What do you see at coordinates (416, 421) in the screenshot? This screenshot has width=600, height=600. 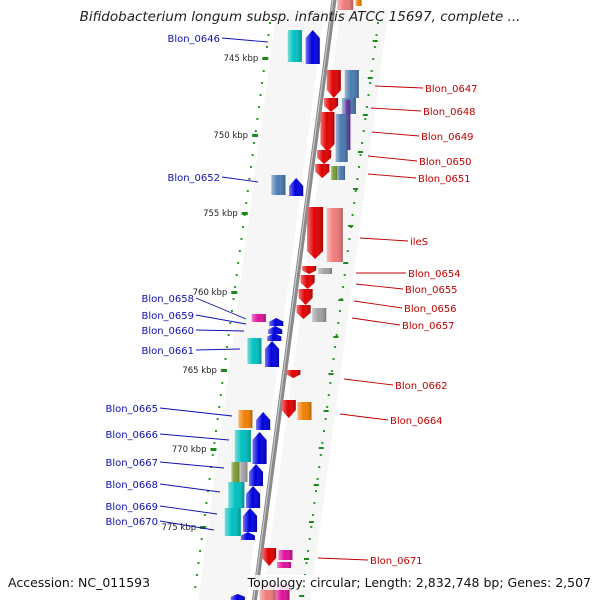 I see `gene-label-right: Blon_0664` at bounding box center [416, 421].